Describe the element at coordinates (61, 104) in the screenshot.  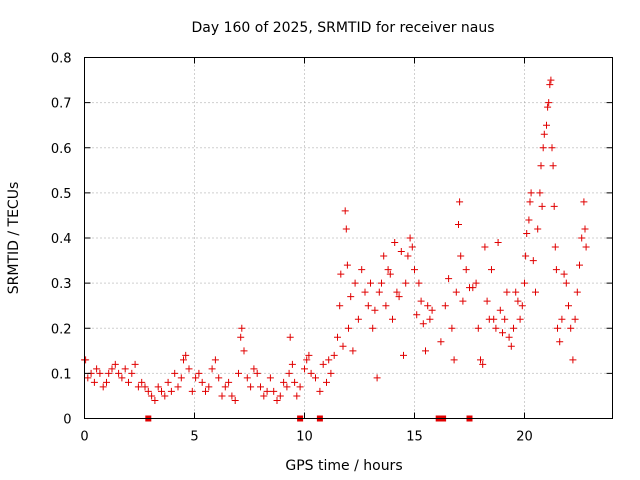
I see `y-tick-label: 0.7` at that location.